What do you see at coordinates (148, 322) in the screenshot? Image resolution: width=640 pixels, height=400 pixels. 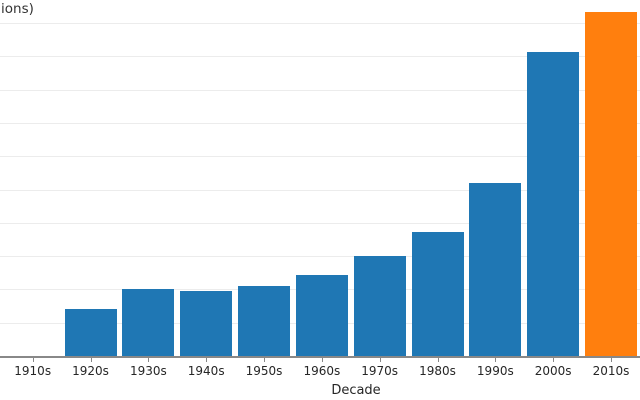 I see `bar-1930s` at bounding box center [148, 322].